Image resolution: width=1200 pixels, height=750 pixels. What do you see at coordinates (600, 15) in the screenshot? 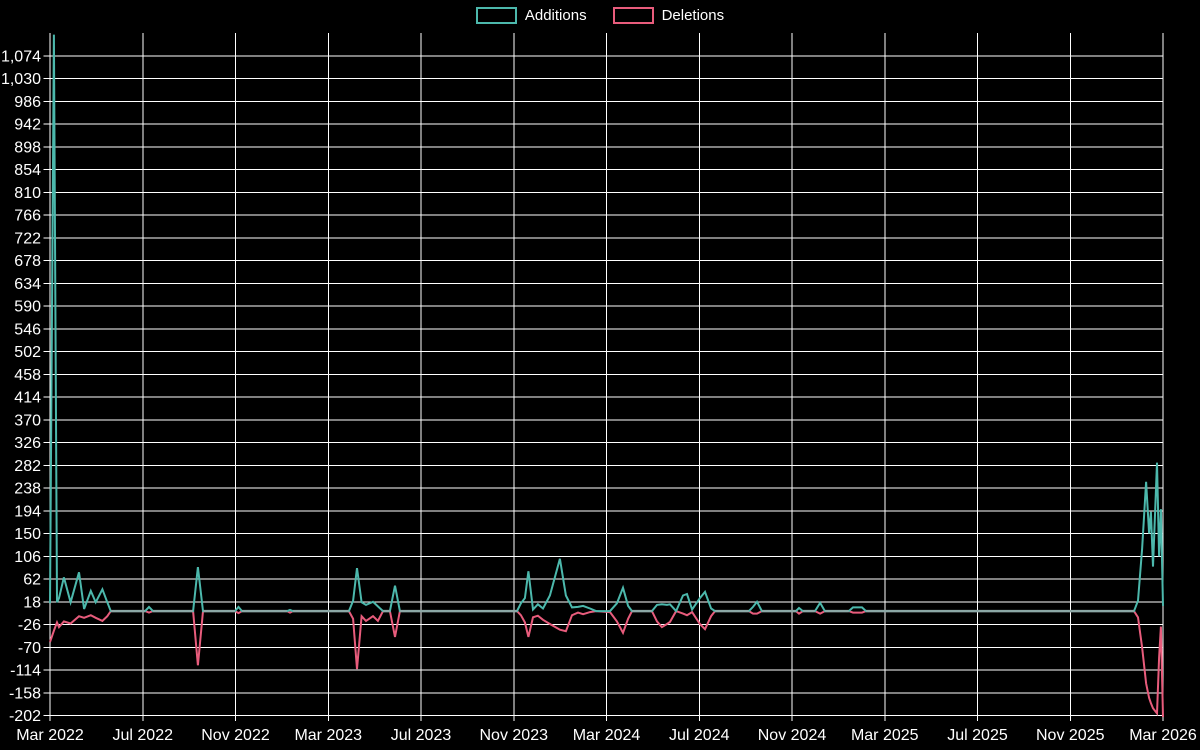
I see `chart-legend: Additions Deletions` at bounding box center [600, 15].